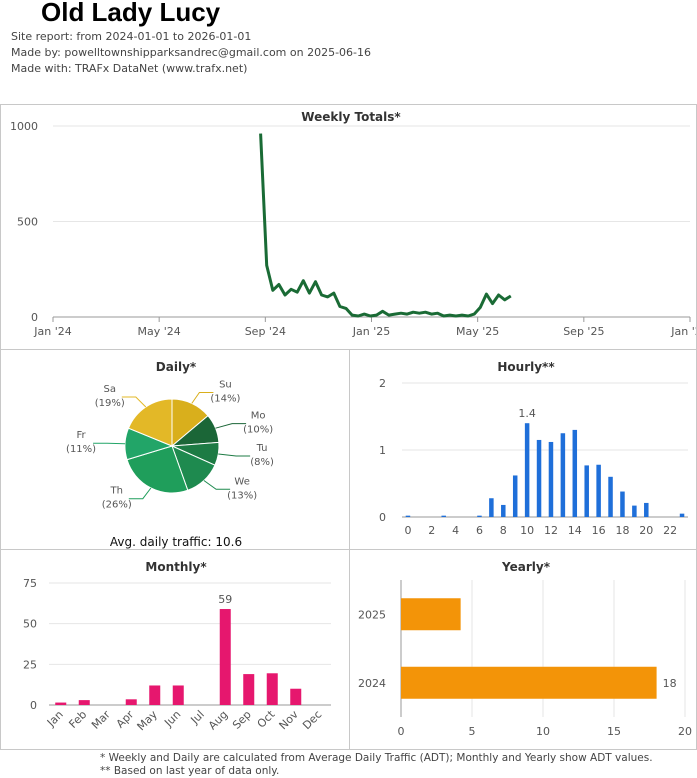 Image resolution: width=697 pixels, height=778 pixels. I want to click on yearly-x-tick-label: 20, so click(685, 731).